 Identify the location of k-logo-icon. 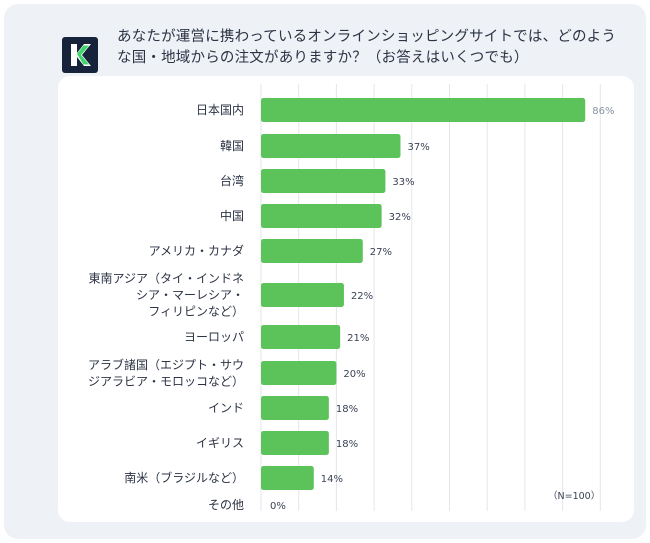
(80, 55).